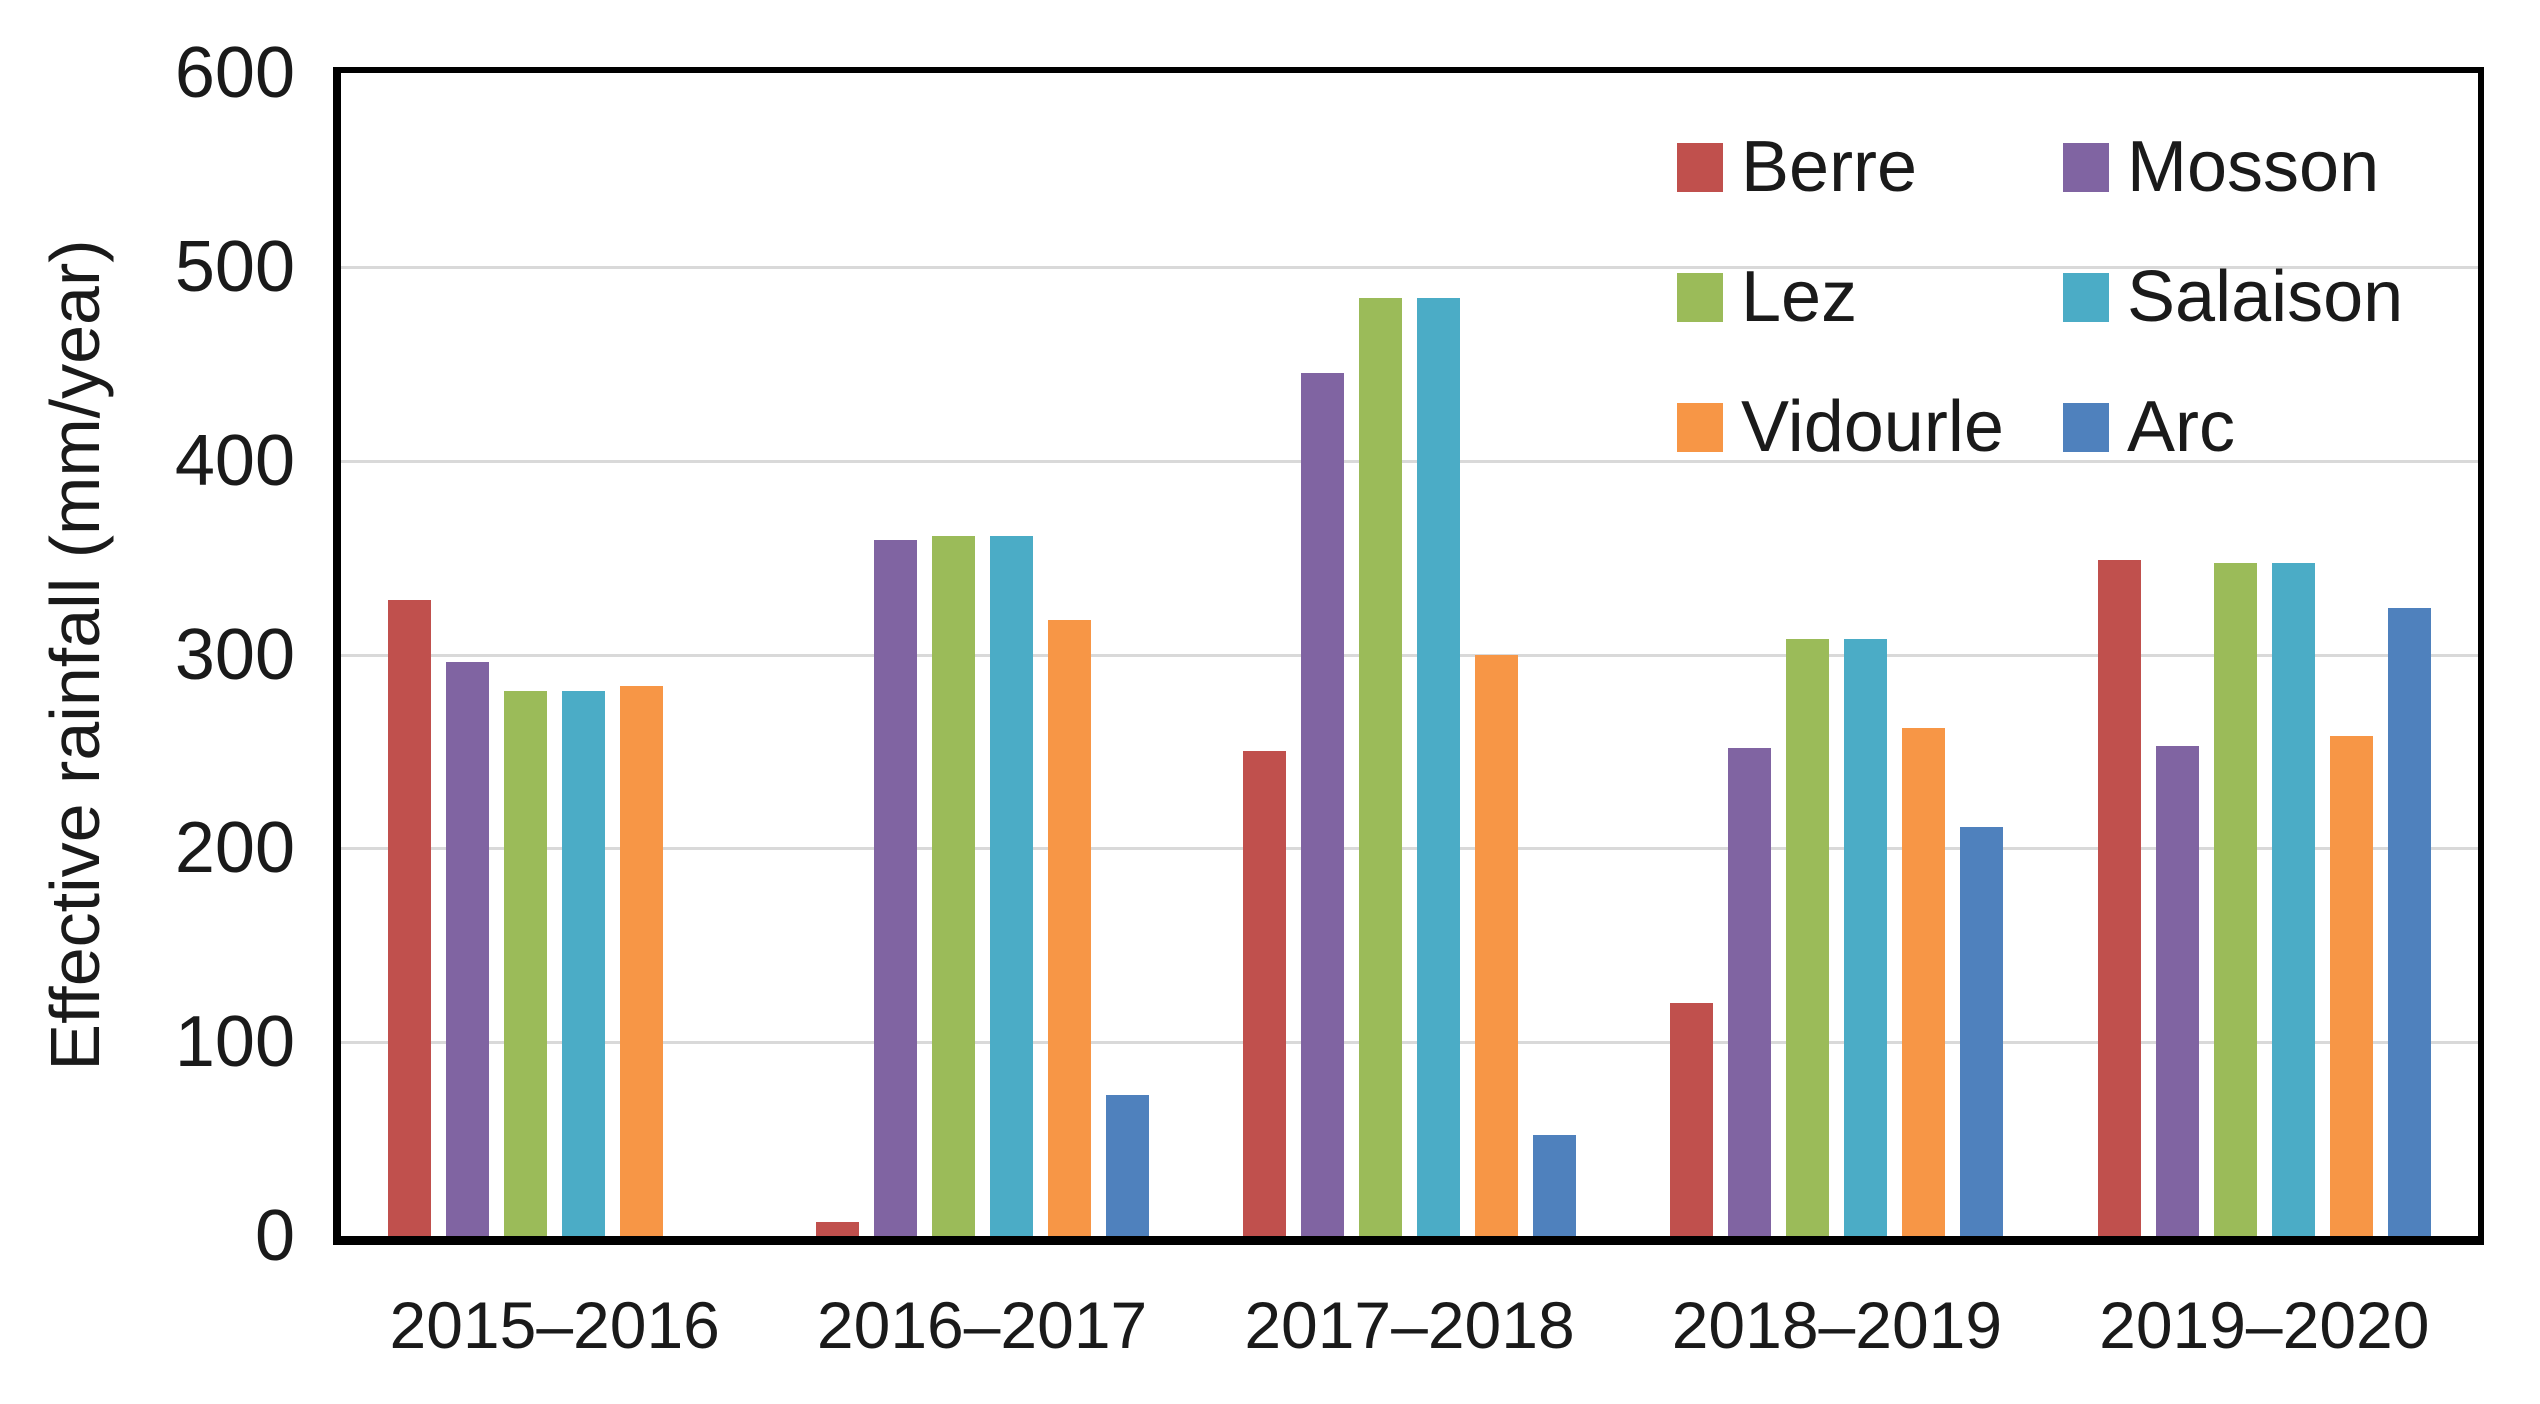  I want to click on legend-label: Arc, so click(2181, 427).